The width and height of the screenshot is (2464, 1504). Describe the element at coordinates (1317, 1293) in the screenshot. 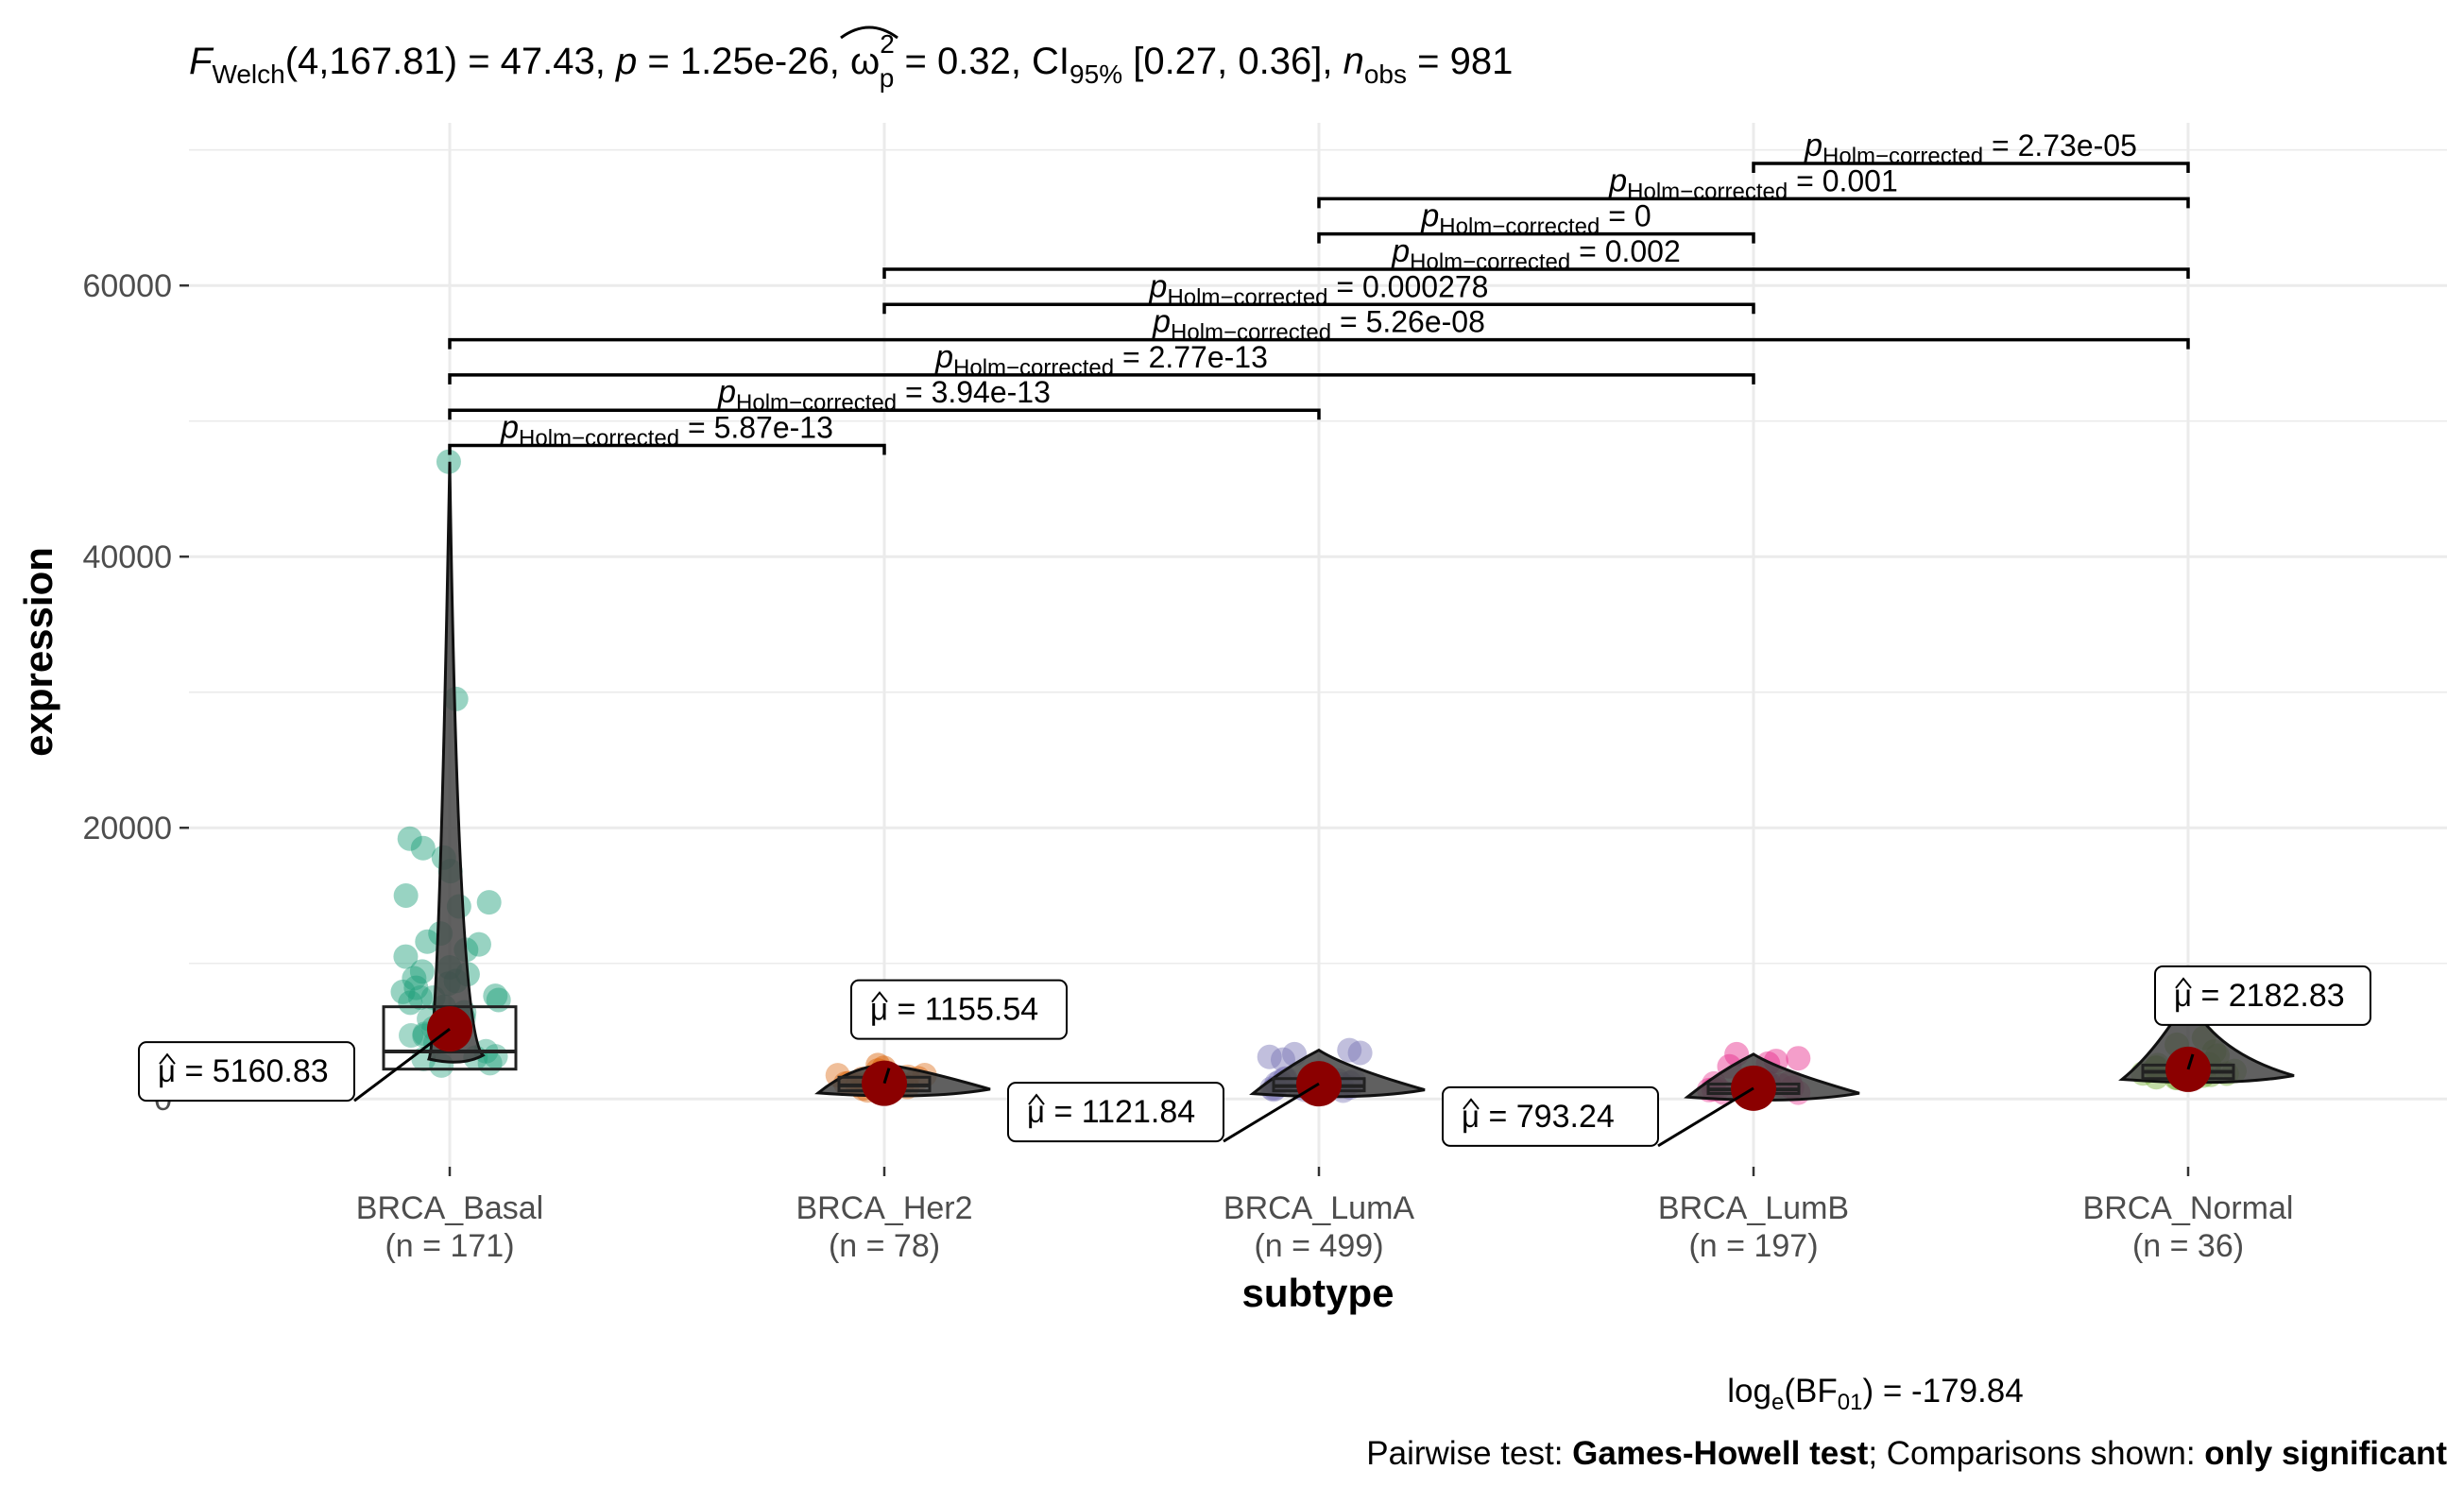

I see `x-axis-title: subtype` at that location.